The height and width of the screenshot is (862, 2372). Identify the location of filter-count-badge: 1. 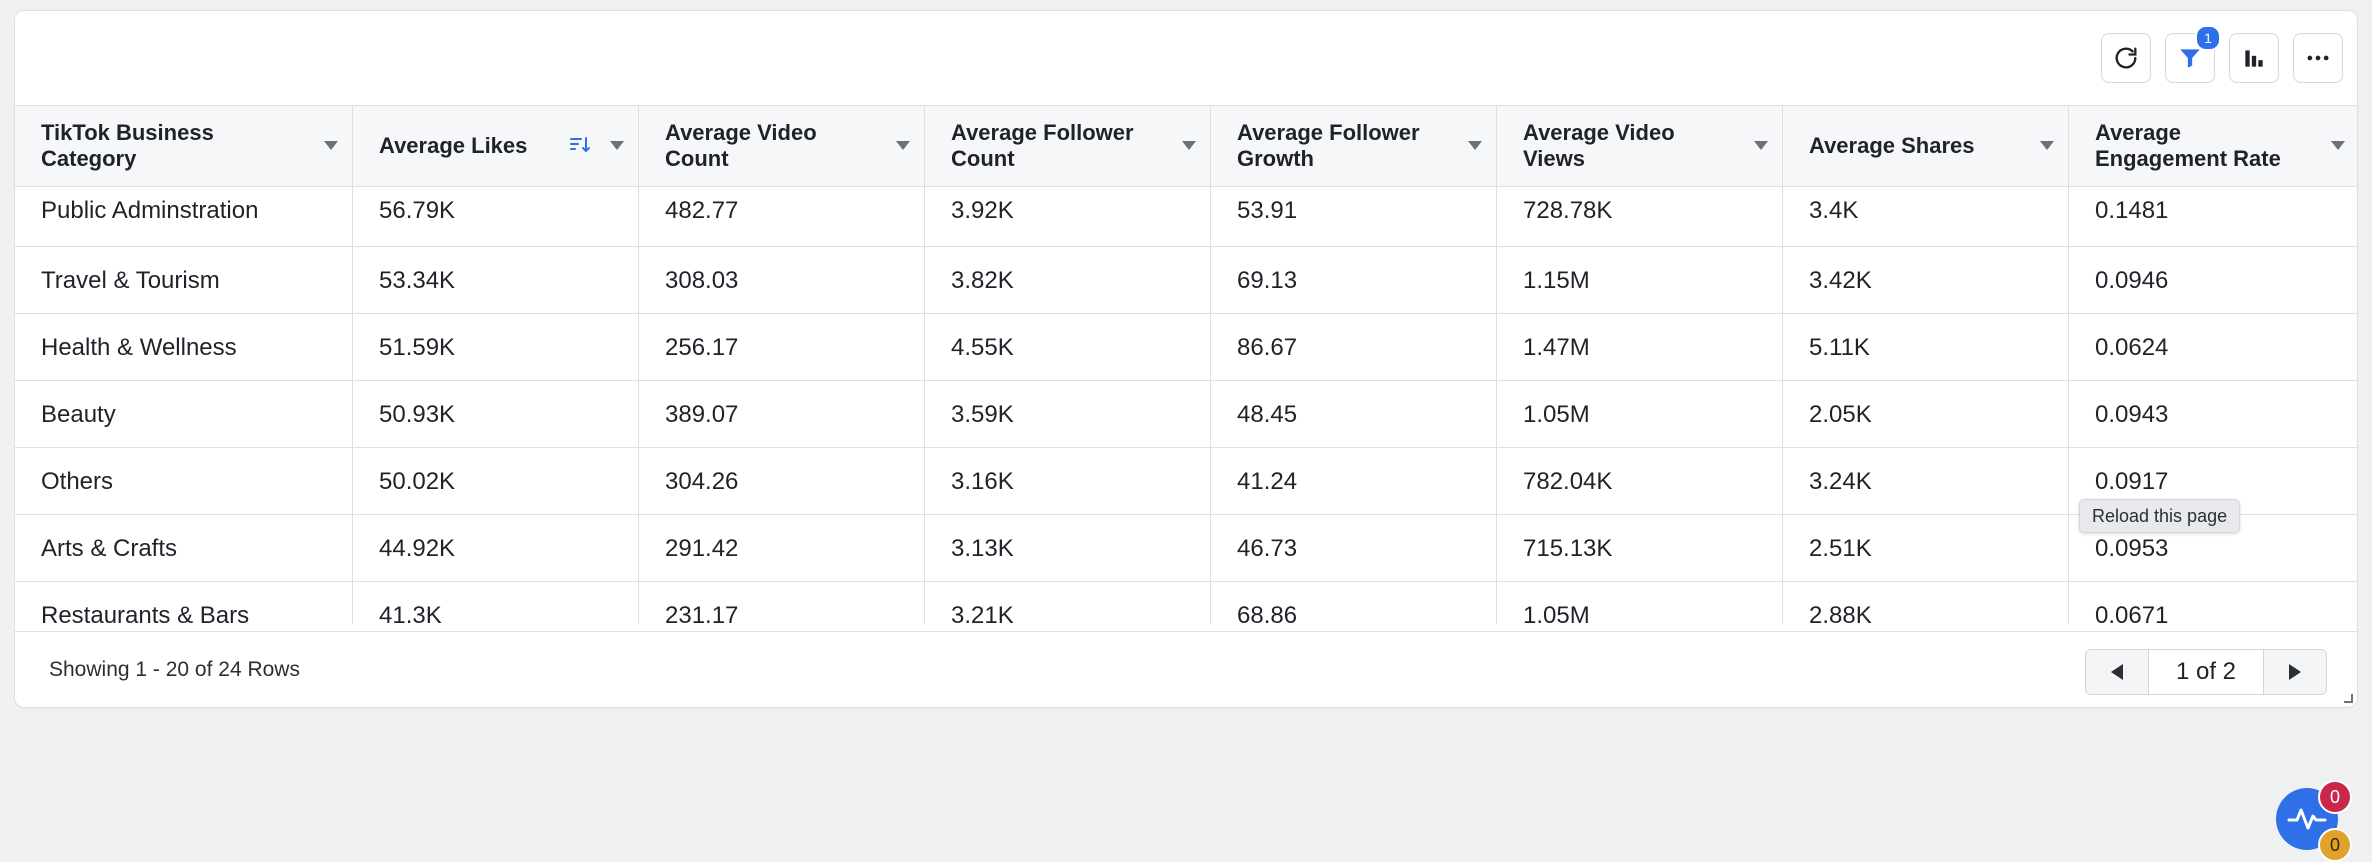
(2208, 38).